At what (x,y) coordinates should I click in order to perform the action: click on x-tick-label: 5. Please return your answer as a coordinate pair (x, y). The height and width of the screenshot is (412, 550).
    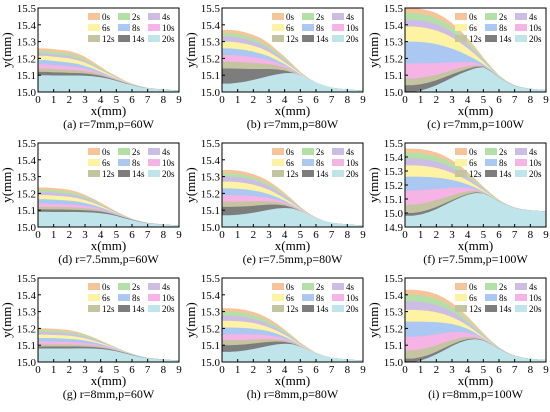
    Looking at the image, I should click on (484, 235).